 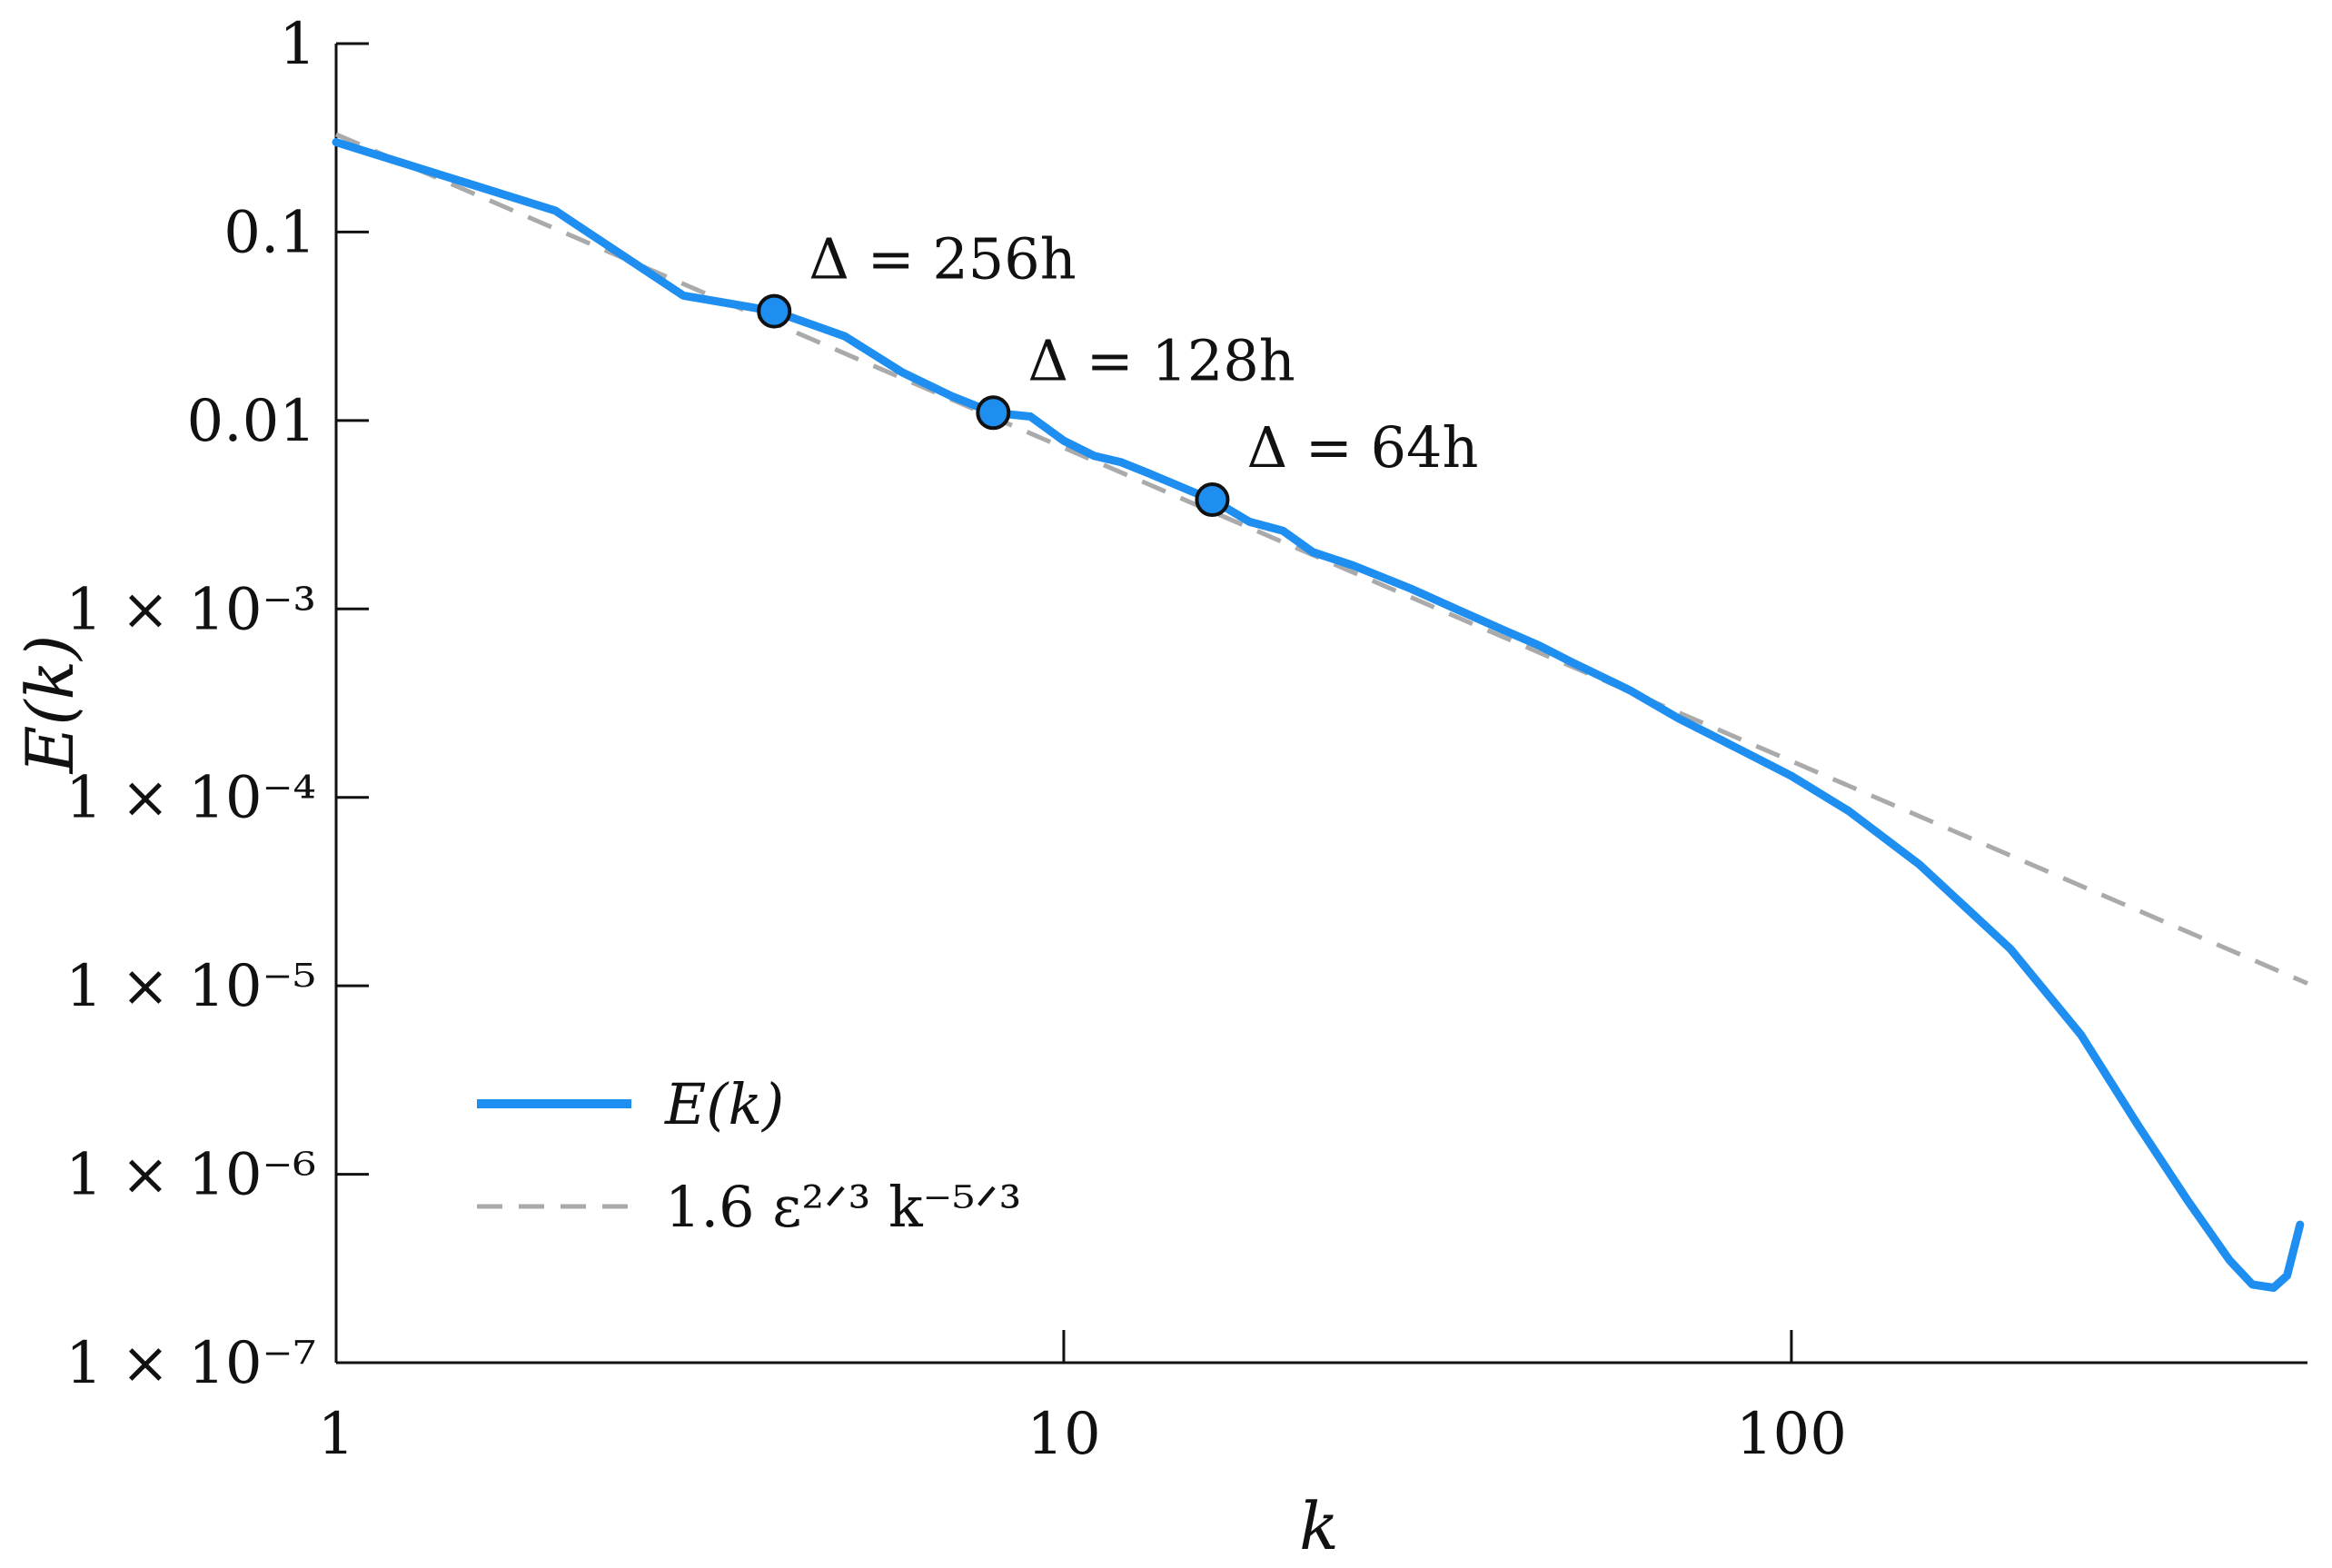 I want to click on marker-layer: Δ = 256h Δ = 128h Δ = 64h, so click(x=1117, y=372).